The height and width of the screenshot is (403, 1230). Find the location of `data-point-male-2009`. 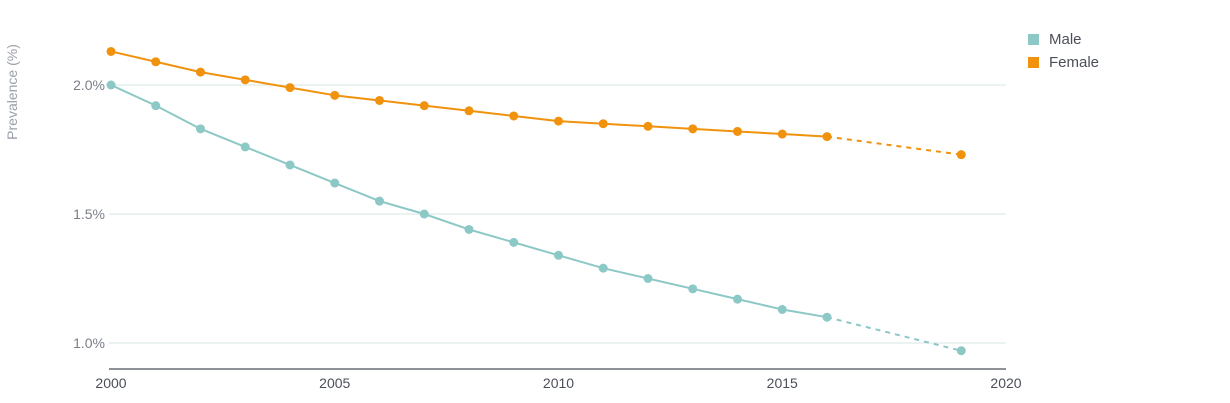

data-point-male-2009 is located at coordinates (514, 242).